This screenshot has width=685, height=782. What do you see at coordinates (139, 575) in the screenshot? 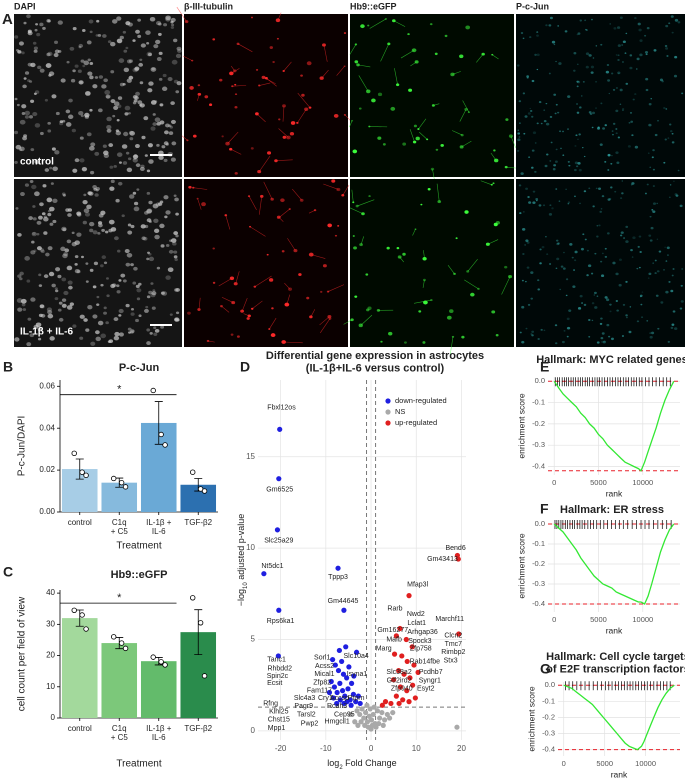
I see `chart-title: Hb9::eGFP` at bounding box center [139, 575].